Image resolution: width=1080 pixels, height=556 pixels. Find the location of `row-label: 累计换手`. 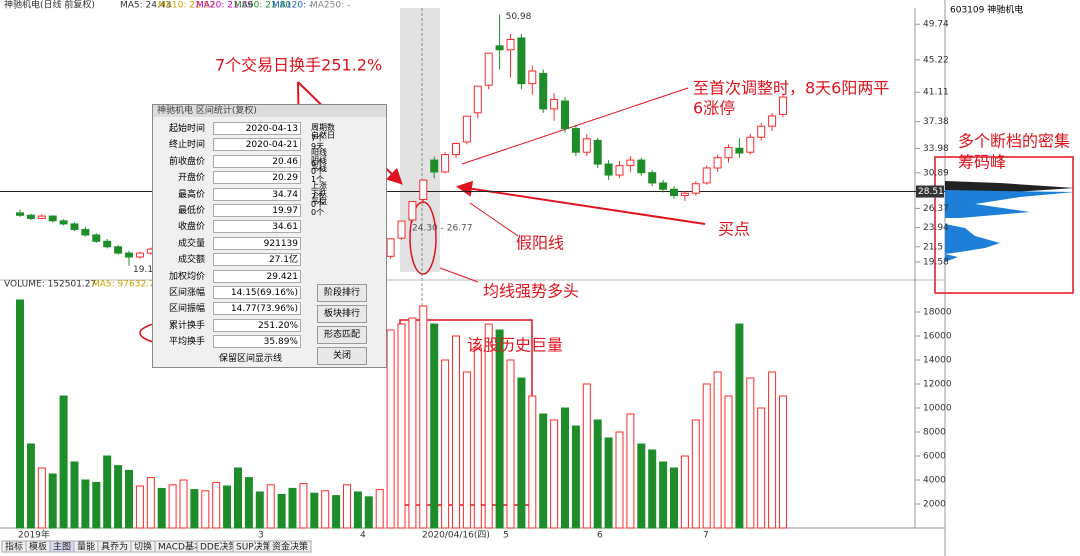

row-label: 累计换手 is located at coordinates (186, 325).